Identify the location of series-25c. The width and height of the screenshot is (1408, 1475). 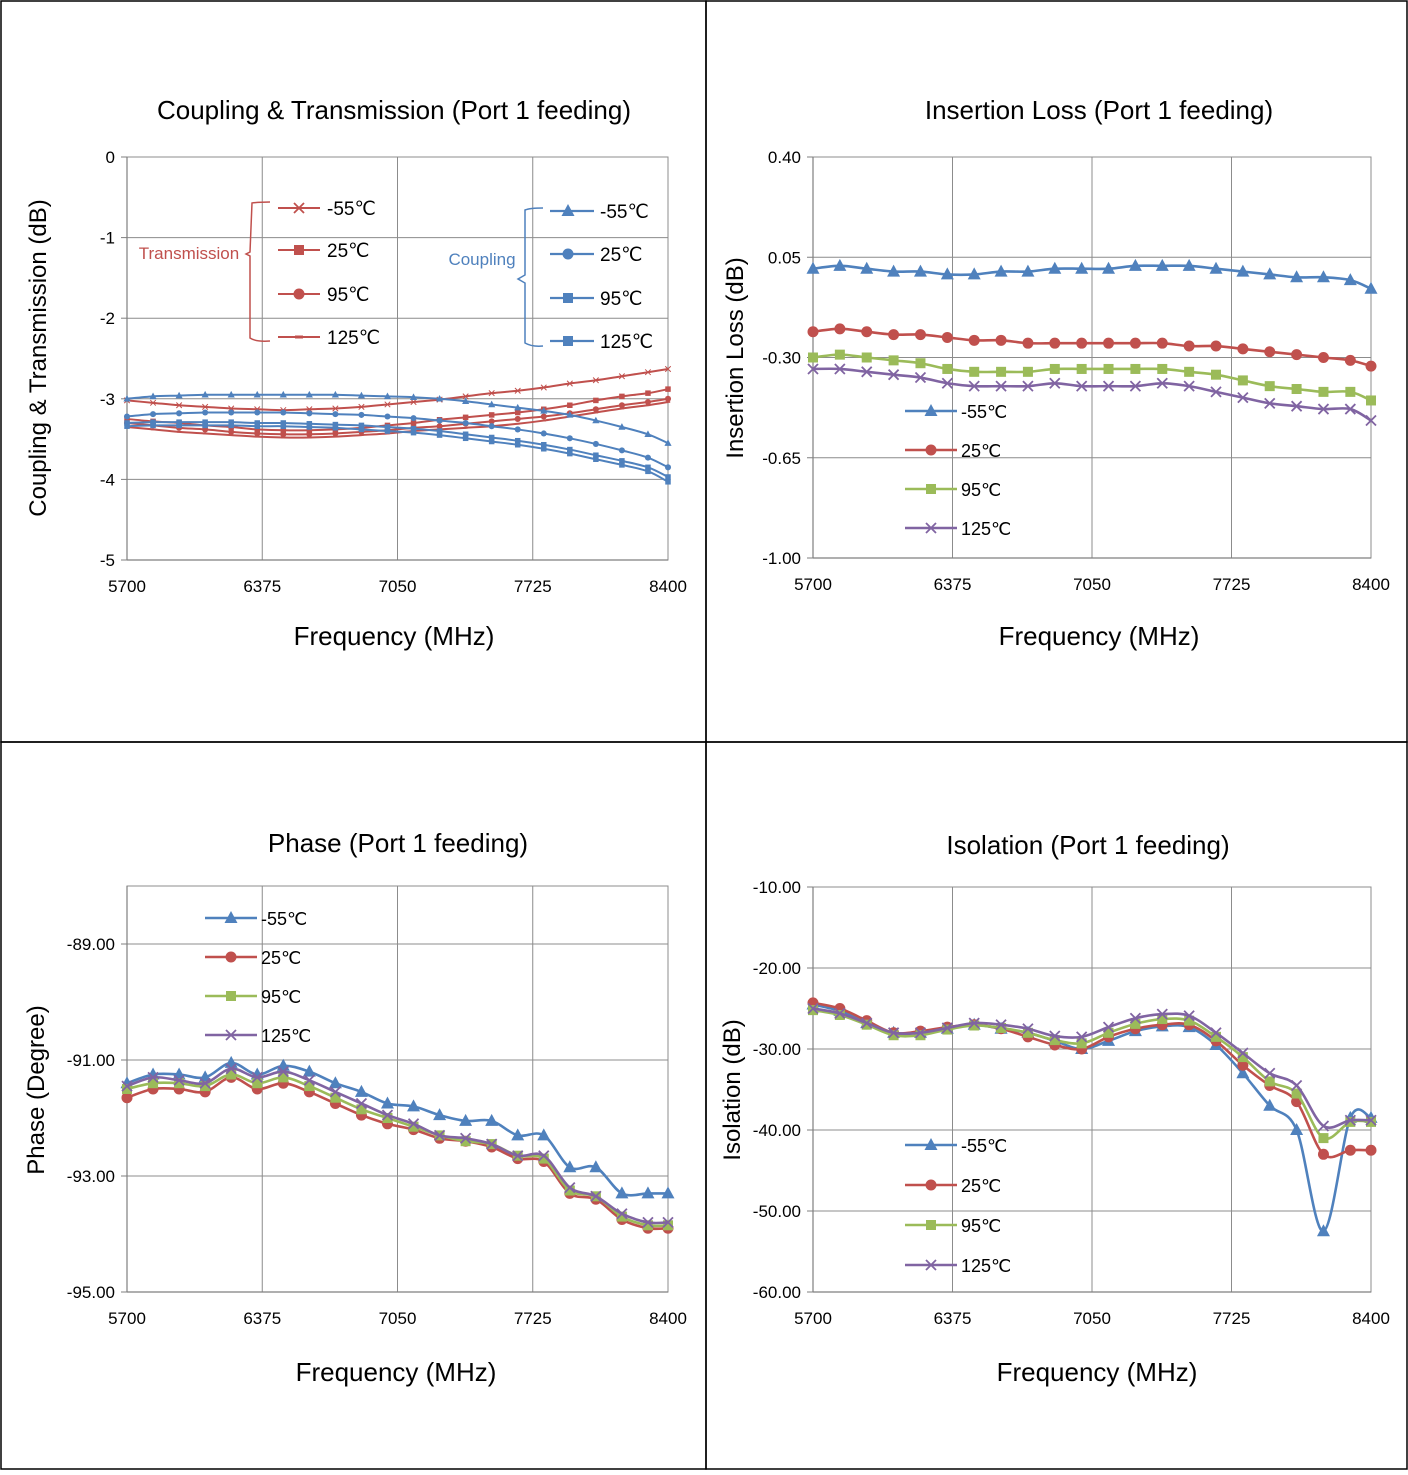
(1092, 347).